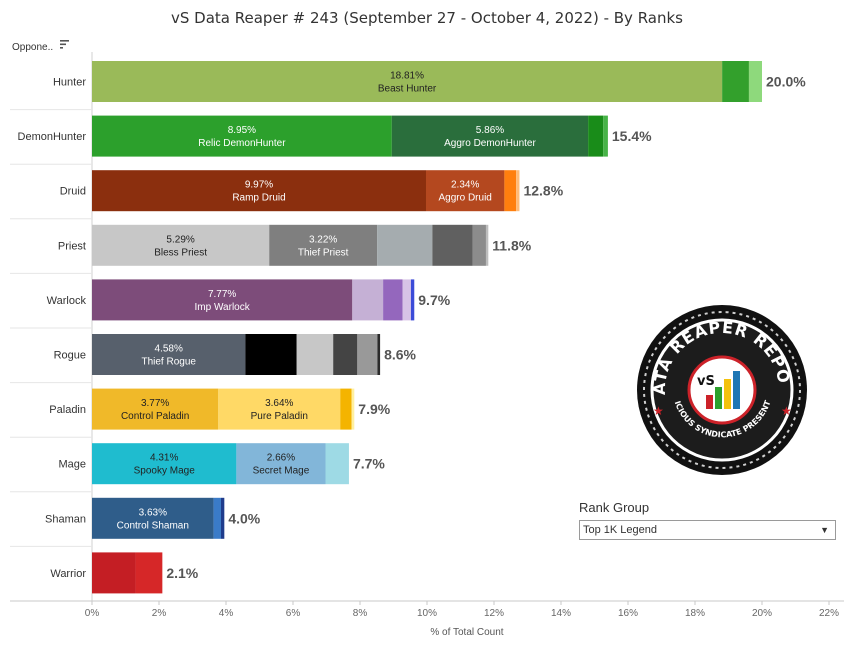  What do you see at coordinates (64, 44) in the screenshot?
I see `sort-icon` at bounding box center [64, 44].